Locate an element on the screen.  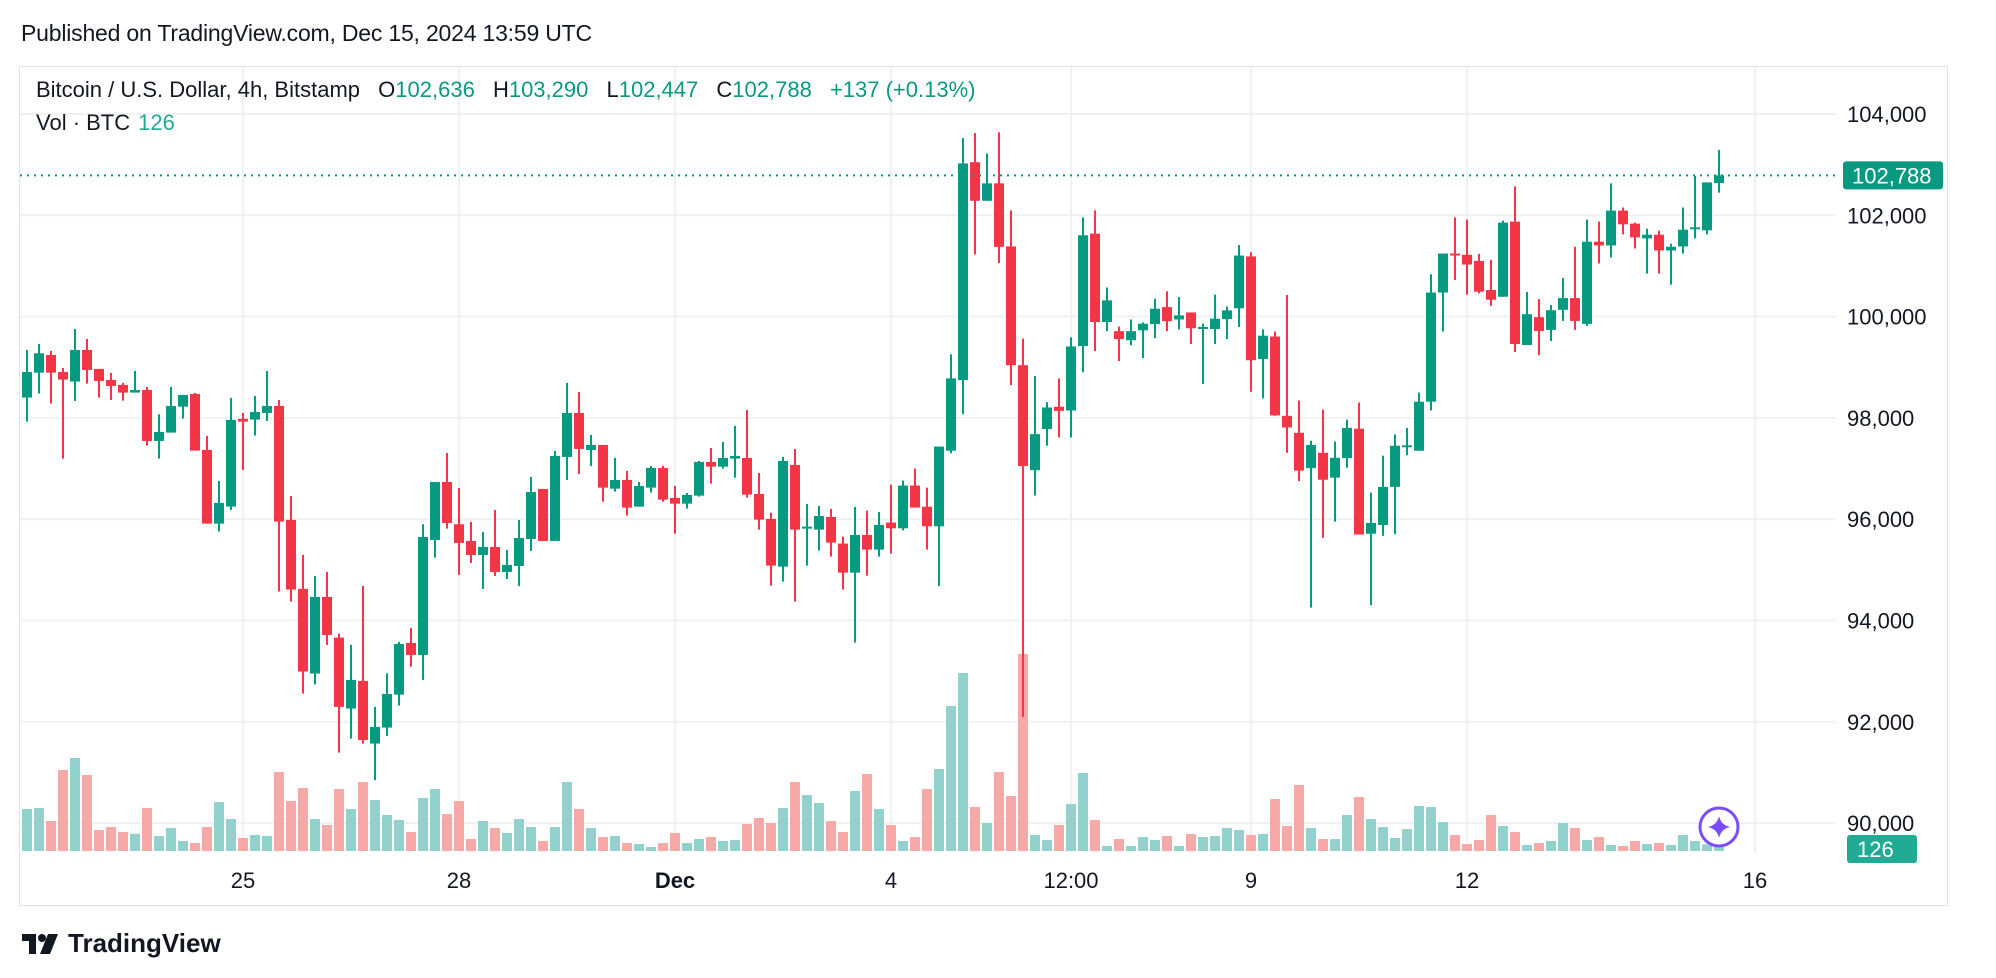
volume-legend-label: Vol · BTC is located at coordinates (83, 122).